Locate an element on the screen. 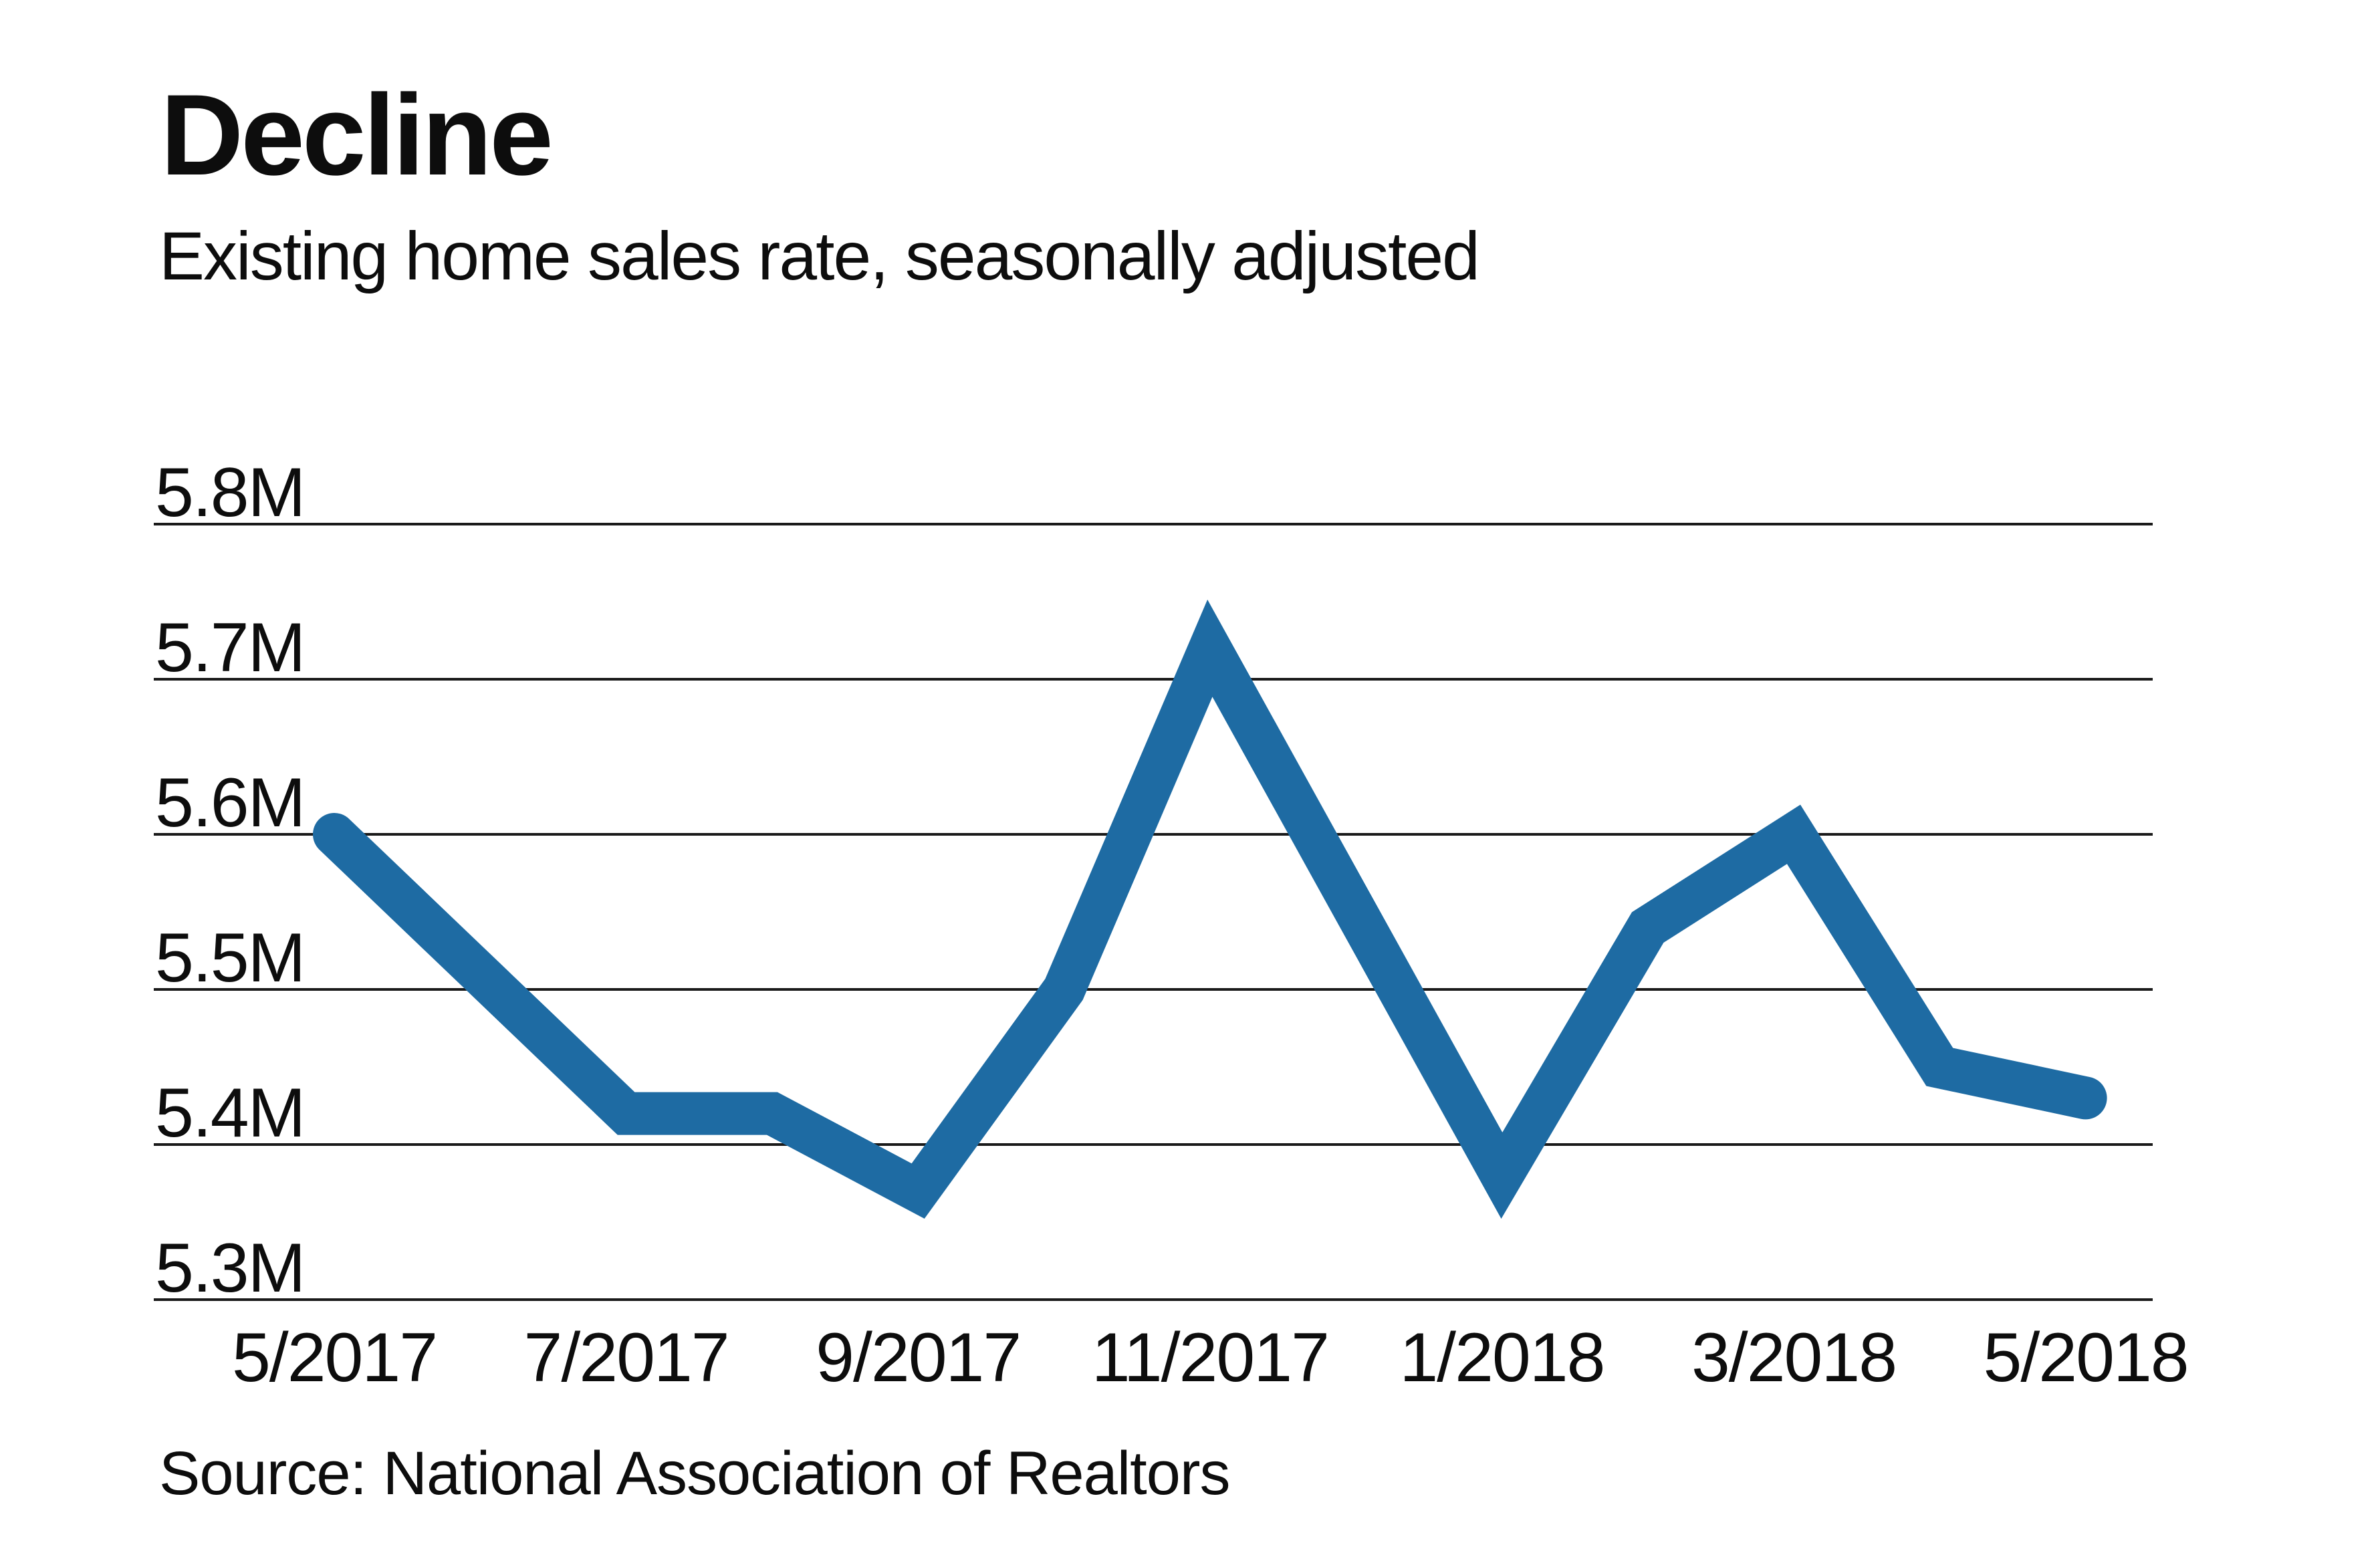  x-tick-label: 1/2018 is located at coordinates (1501, 1358).